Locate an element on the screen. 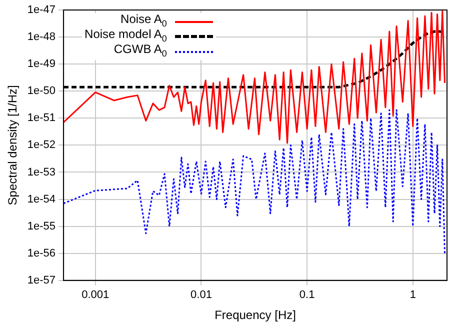 The width and height of the screenshot is (467, 327). y-tick-label: 1e-51 is located at coordinates (41, 118).